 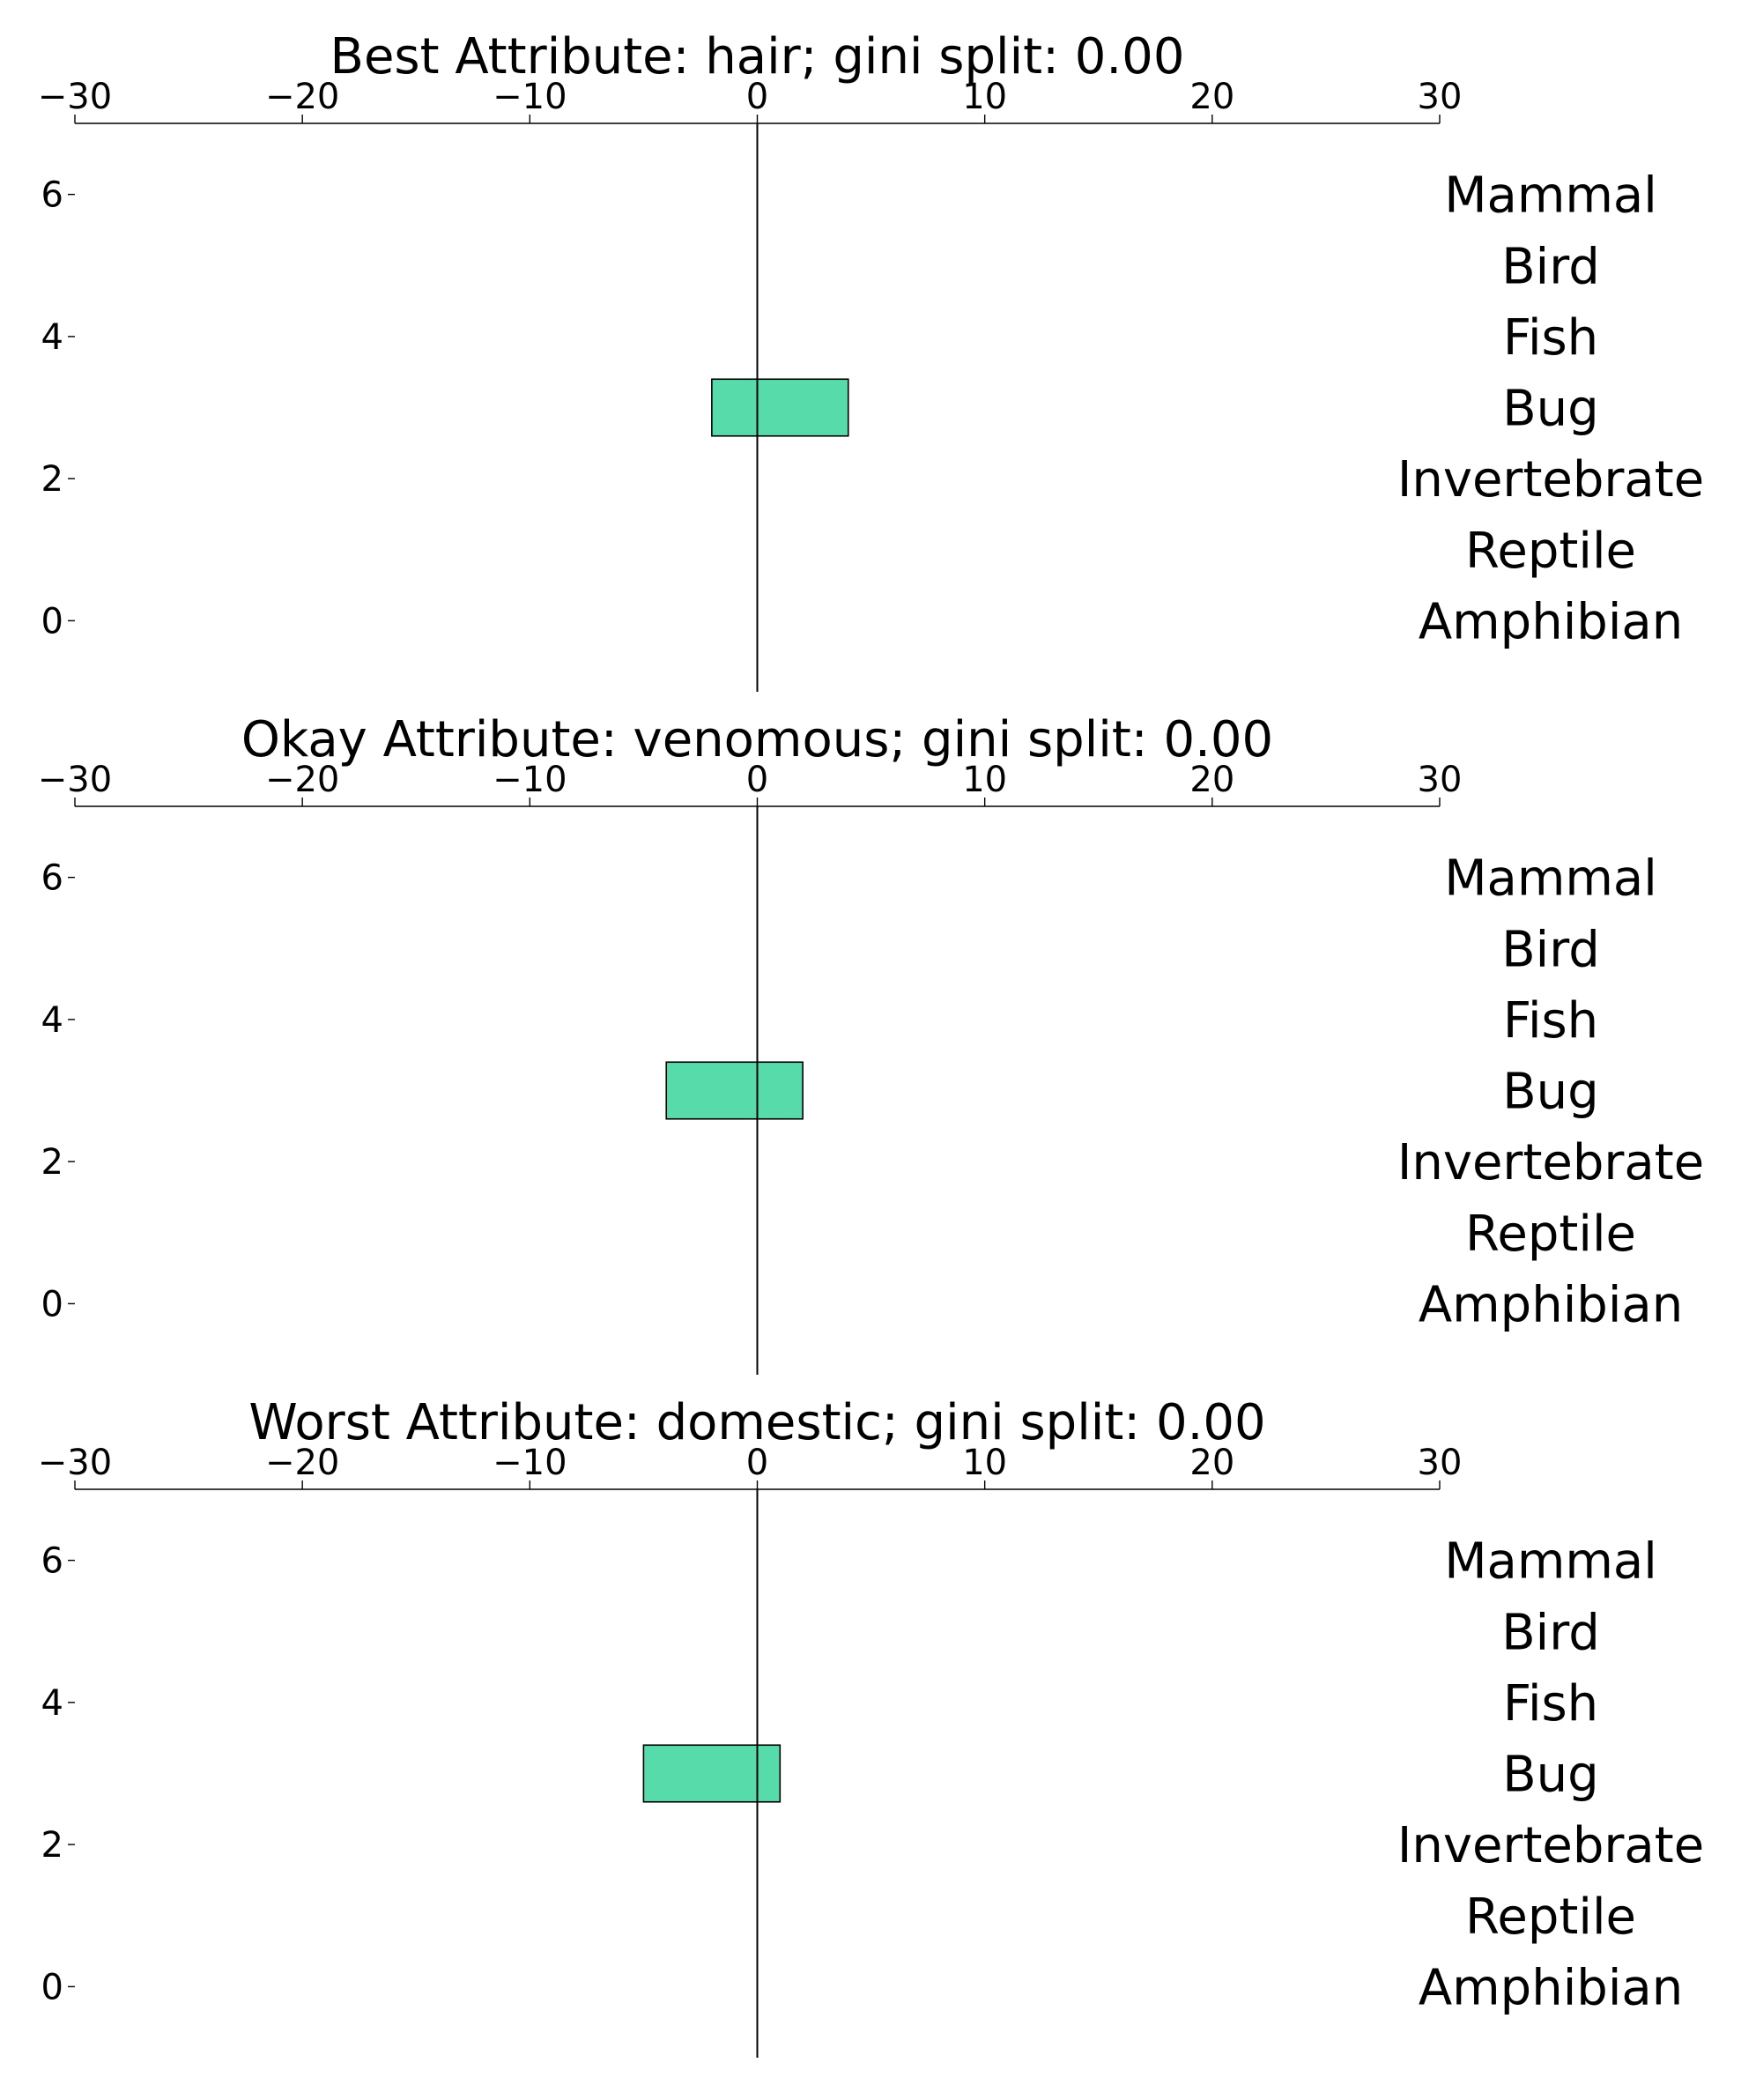 I want to click on chart-0-y-tick-label: 0, so click(x=52, y=622).